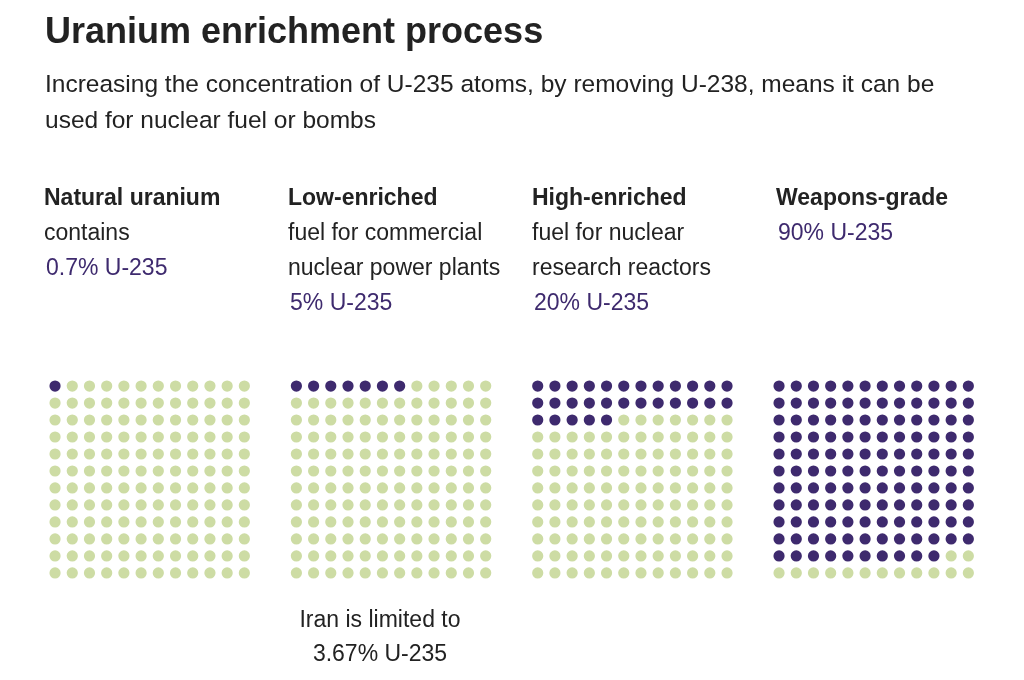  I want to click on data-label: 90% U-235, so click(836, 232).